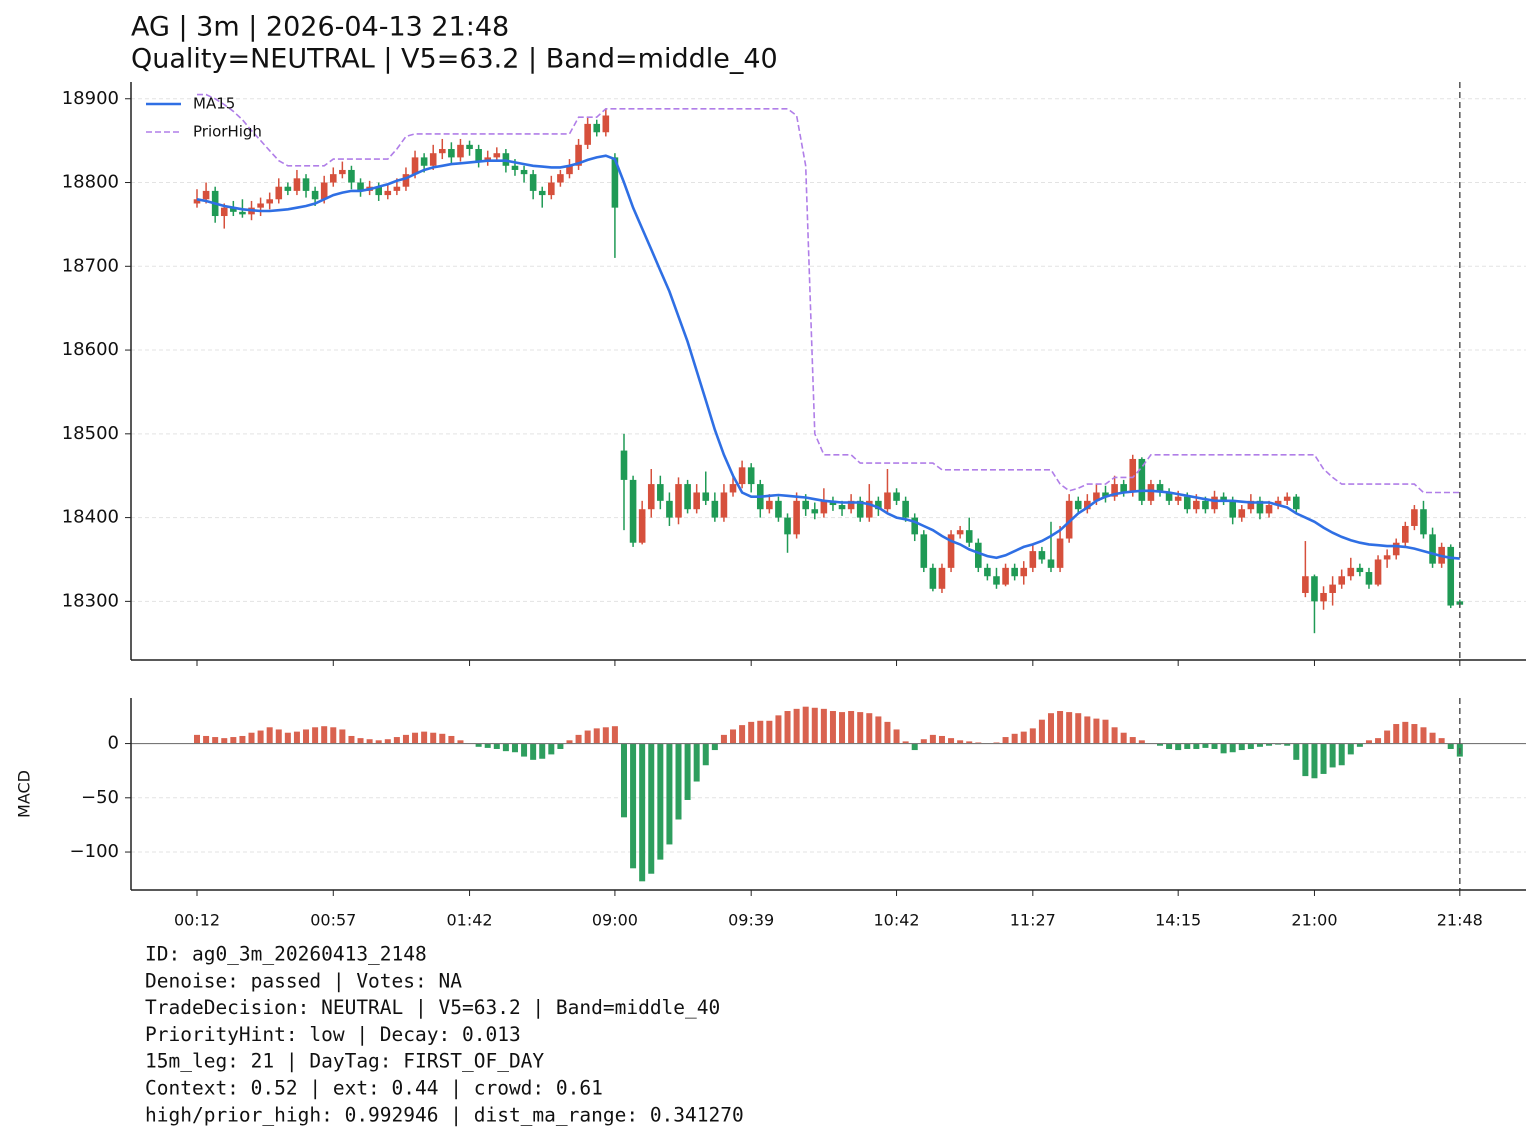 This screenshot has width=1540, height=1143. What do you see at coordinates (90, 517) in the screenshot?
I see `y-tick-label: 18400` at bounding box center [90, 517].